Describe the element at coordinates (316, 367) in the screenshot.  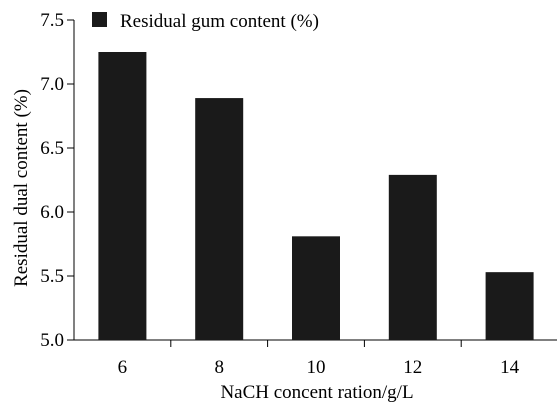
I see `x-tick-label: 10` at that location.